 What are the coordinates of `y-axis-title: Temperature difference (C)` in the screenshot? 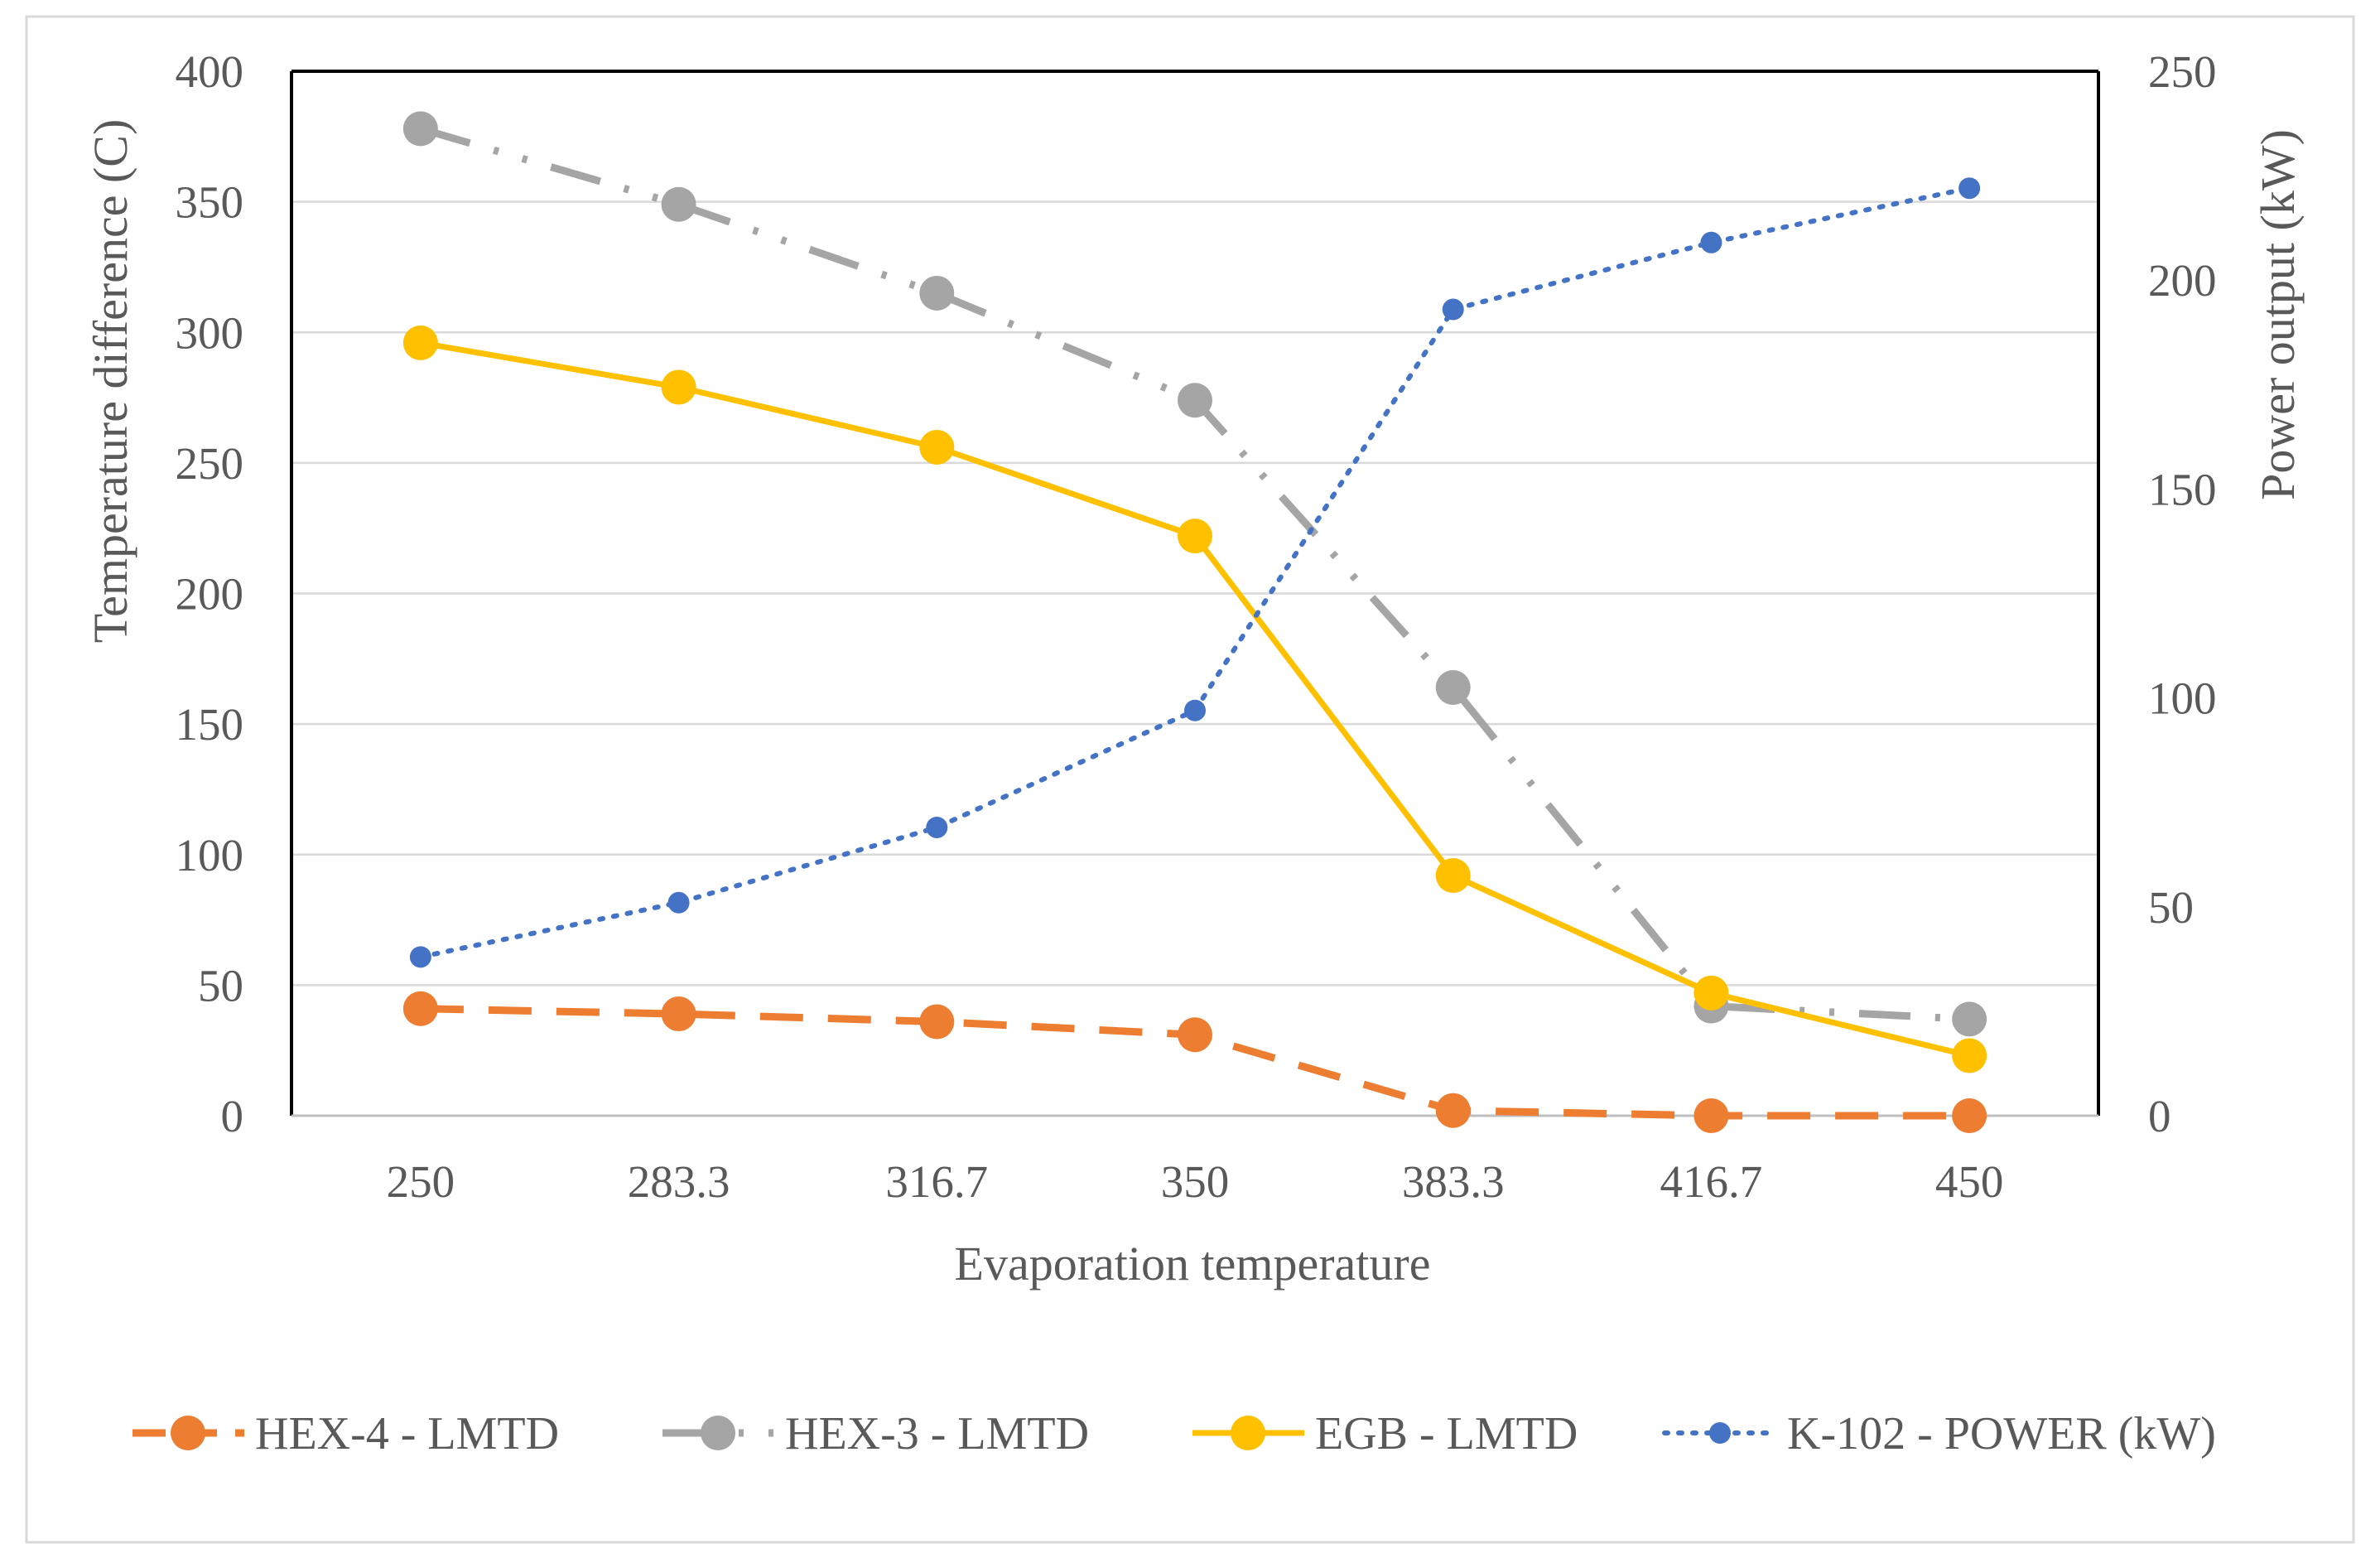 It's located at (110, 381).